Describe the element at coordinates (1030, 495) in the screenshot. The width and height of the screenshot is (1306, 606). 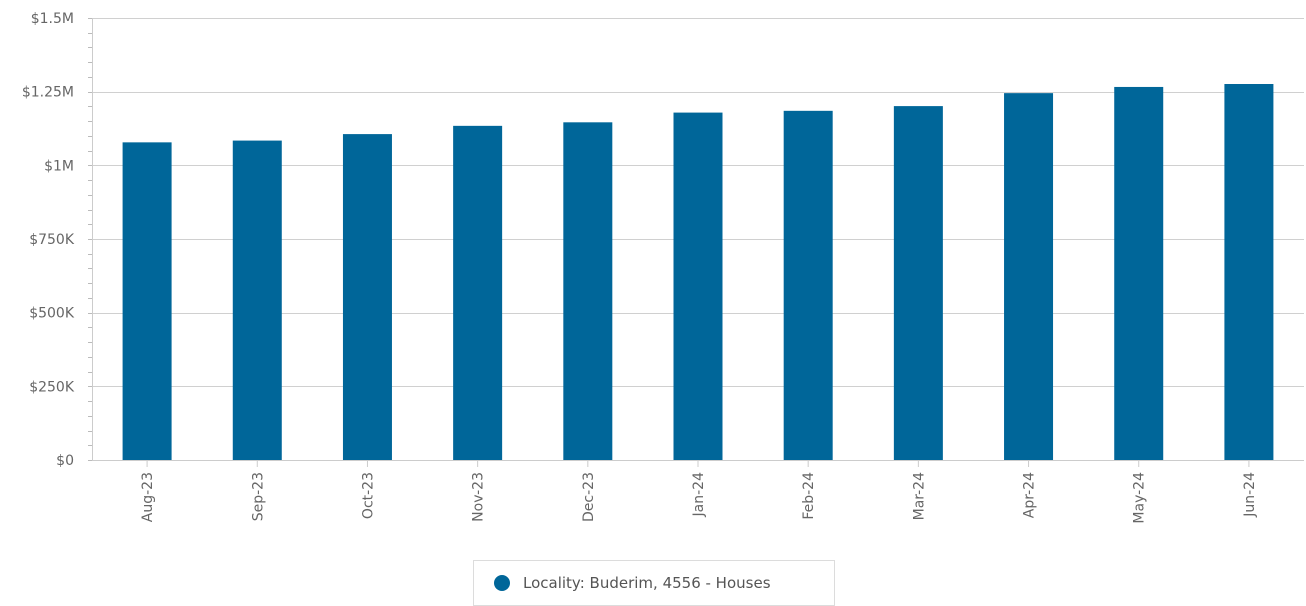
I see `x-tick-label: Apr-24` at that location.